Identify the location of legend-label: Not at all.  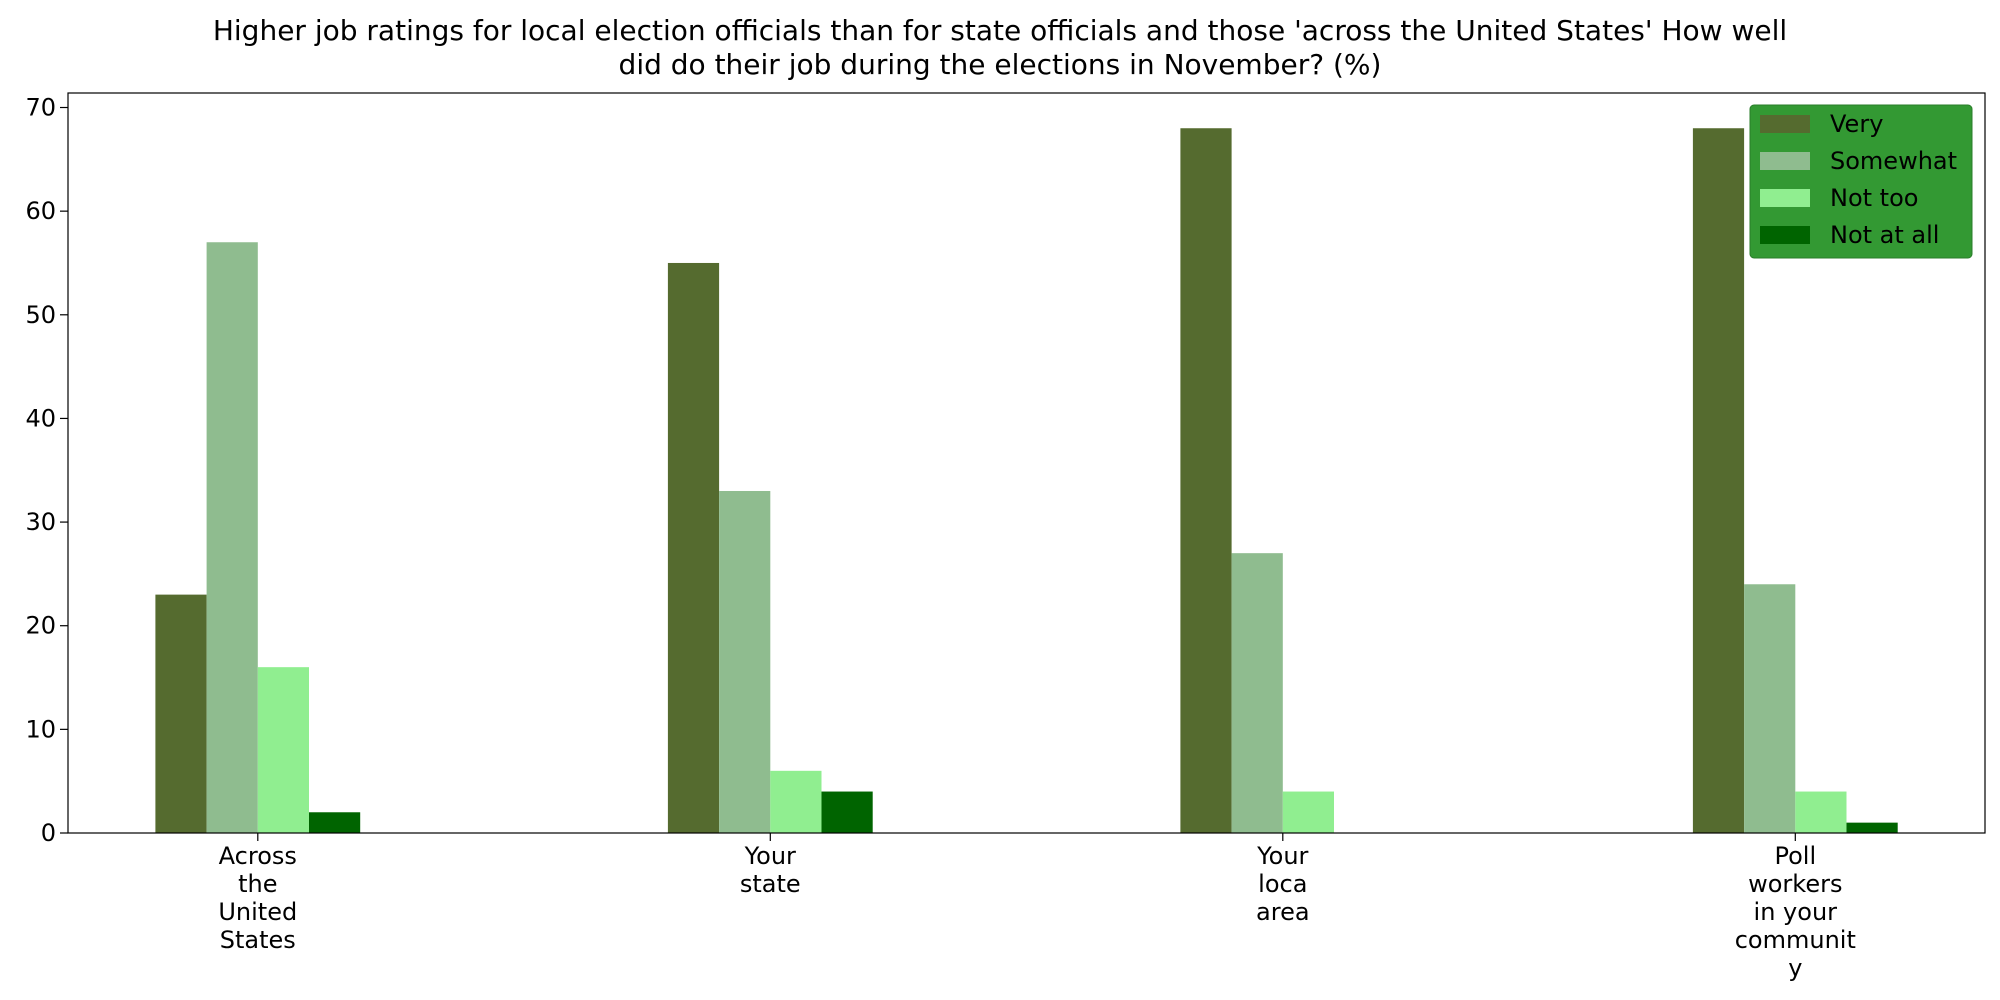
(1884, 235).